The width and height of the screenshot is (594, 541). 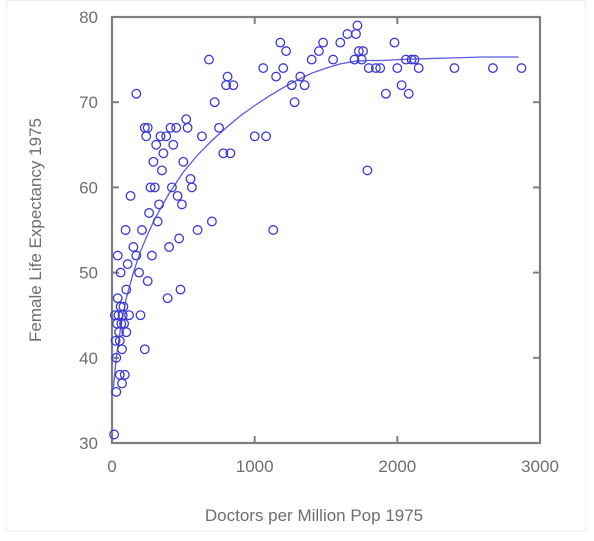 What do you see at coordinates (88, 358) in the screenshot?
I see `y-tick-label: 40` at bounding box center [88, 358].